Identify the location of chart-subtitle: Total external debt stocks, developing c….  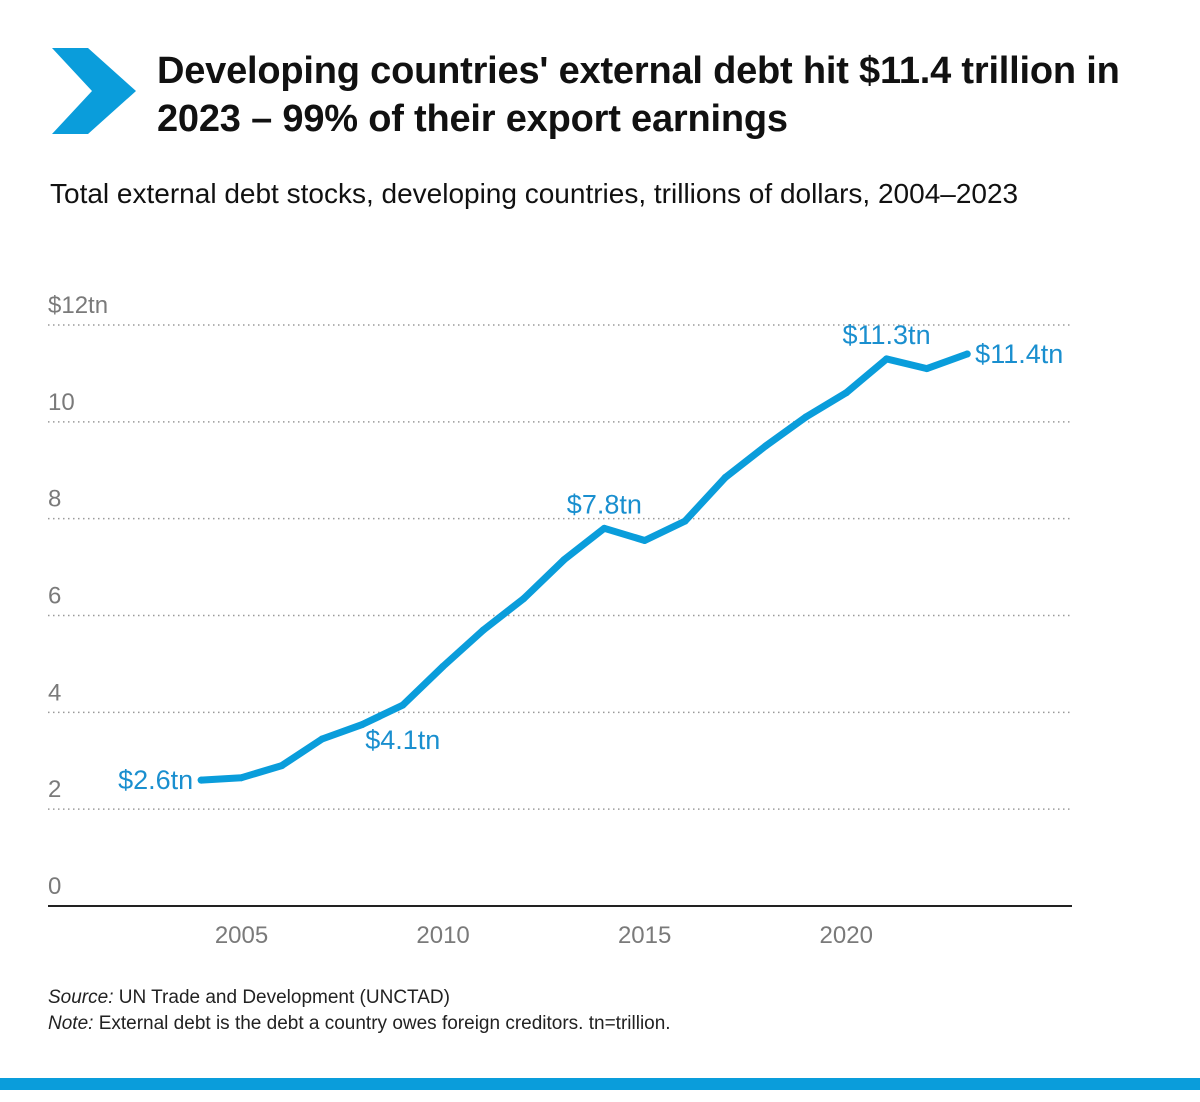
(534, 193).